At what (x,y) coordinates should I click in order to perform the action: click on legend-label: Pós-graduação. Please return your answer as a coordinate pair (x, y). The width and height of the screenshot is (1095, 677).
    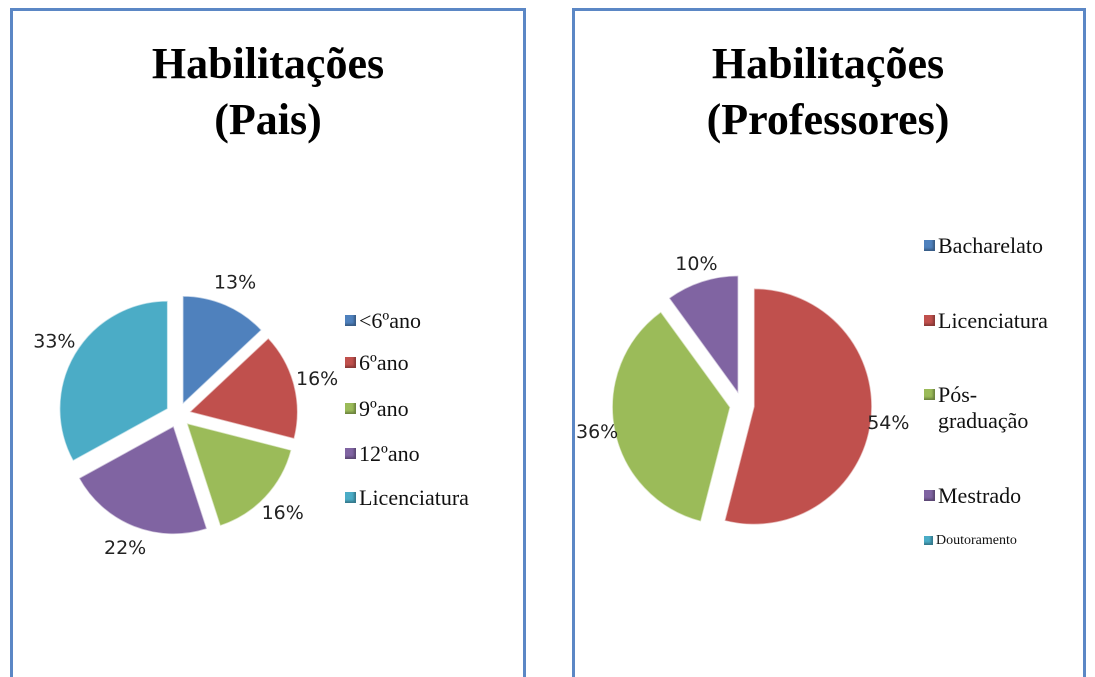
    Looking at the image, I should click on (983, 407).